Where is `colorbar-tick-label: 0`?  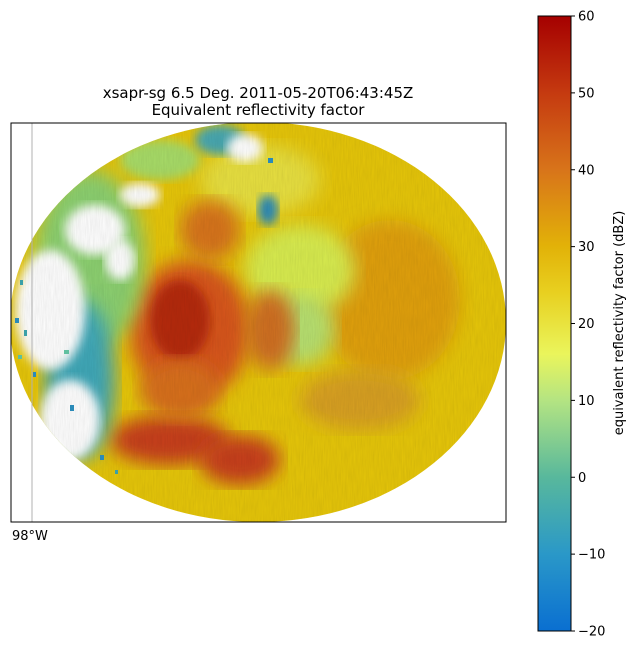 colorbar-tick-label: 0 is located at coordinates (582, 478).